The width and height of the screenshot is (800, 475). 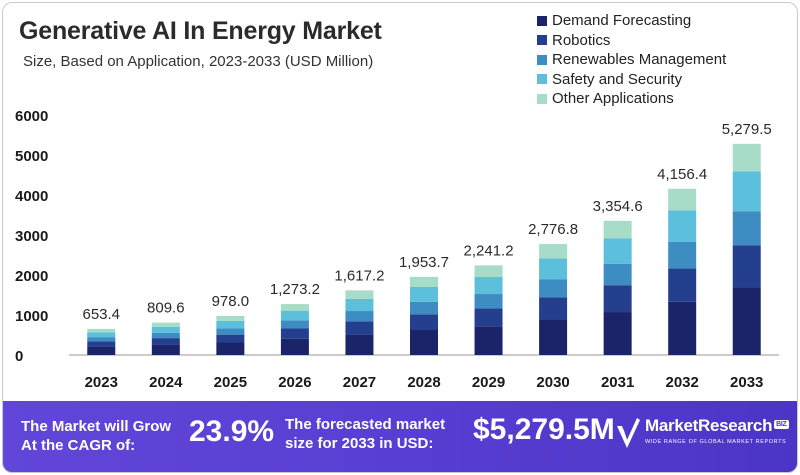 I want to click on x-tick-label: 2023, so click(x=101, y=382).